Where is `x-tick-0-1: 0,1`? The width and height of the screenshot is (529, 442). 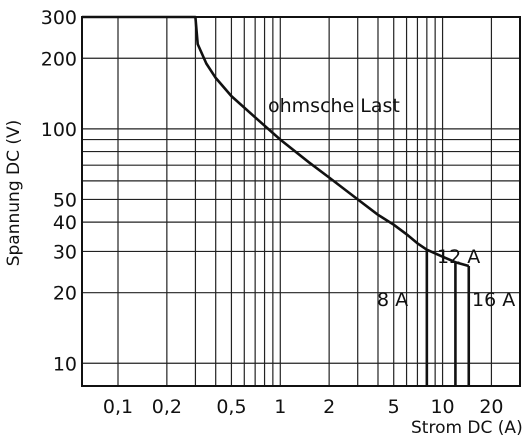 x-tick-0-1: 0,1 is located at coordinates (118, 407).